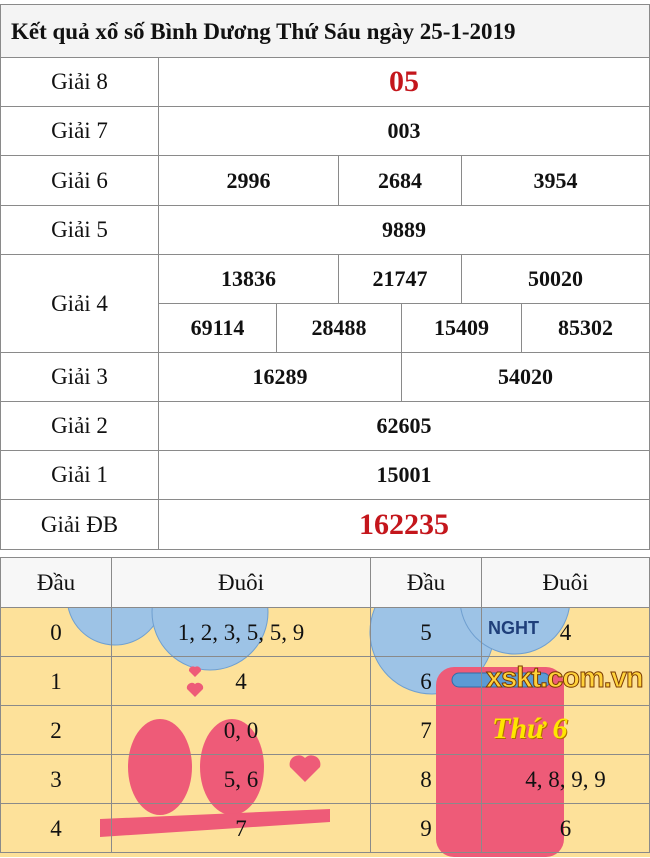 The height and width of the screenshot is (858, 650). I want to click on prize-label-db: Giải ĐB, so click(79, 524).